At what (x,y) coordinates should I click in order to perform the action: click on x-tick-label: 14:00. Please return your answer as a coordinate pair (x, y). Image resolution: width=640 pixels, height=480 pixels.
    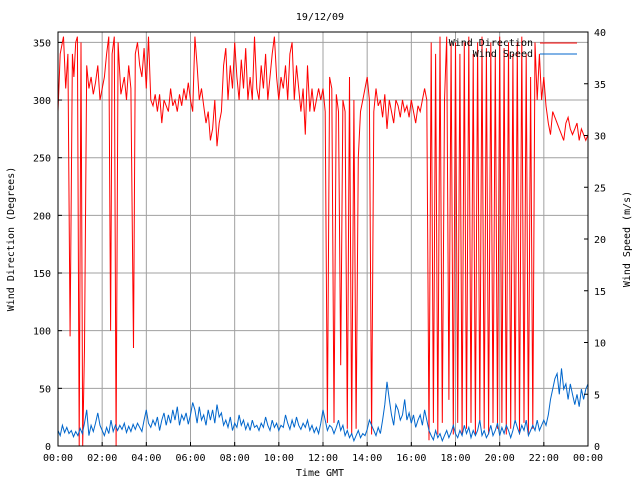
    Looking at the image, I should click on (367, 458).